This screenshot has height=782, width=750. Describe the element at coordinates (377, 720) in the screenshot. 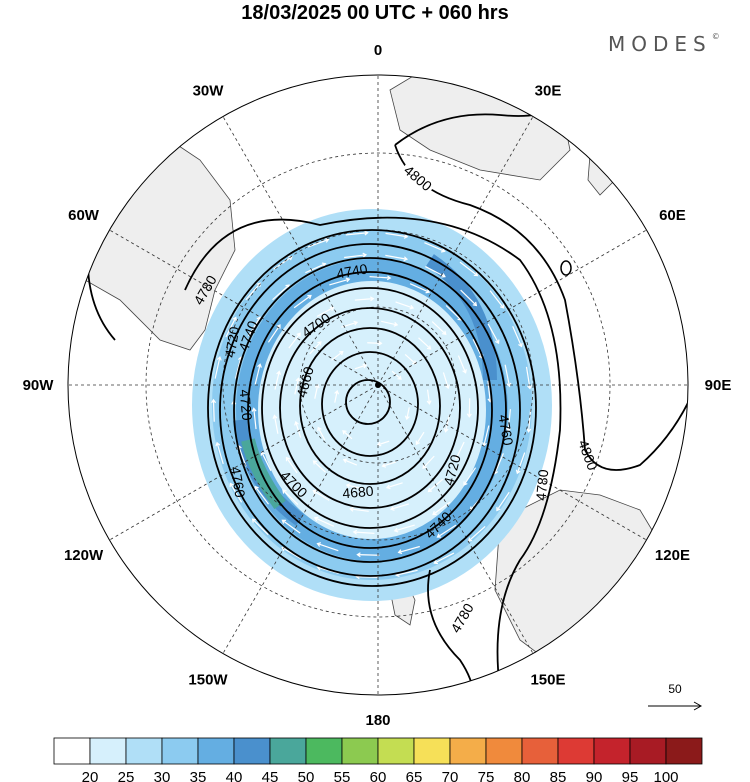

I see `meridian-label: 180` at that location.